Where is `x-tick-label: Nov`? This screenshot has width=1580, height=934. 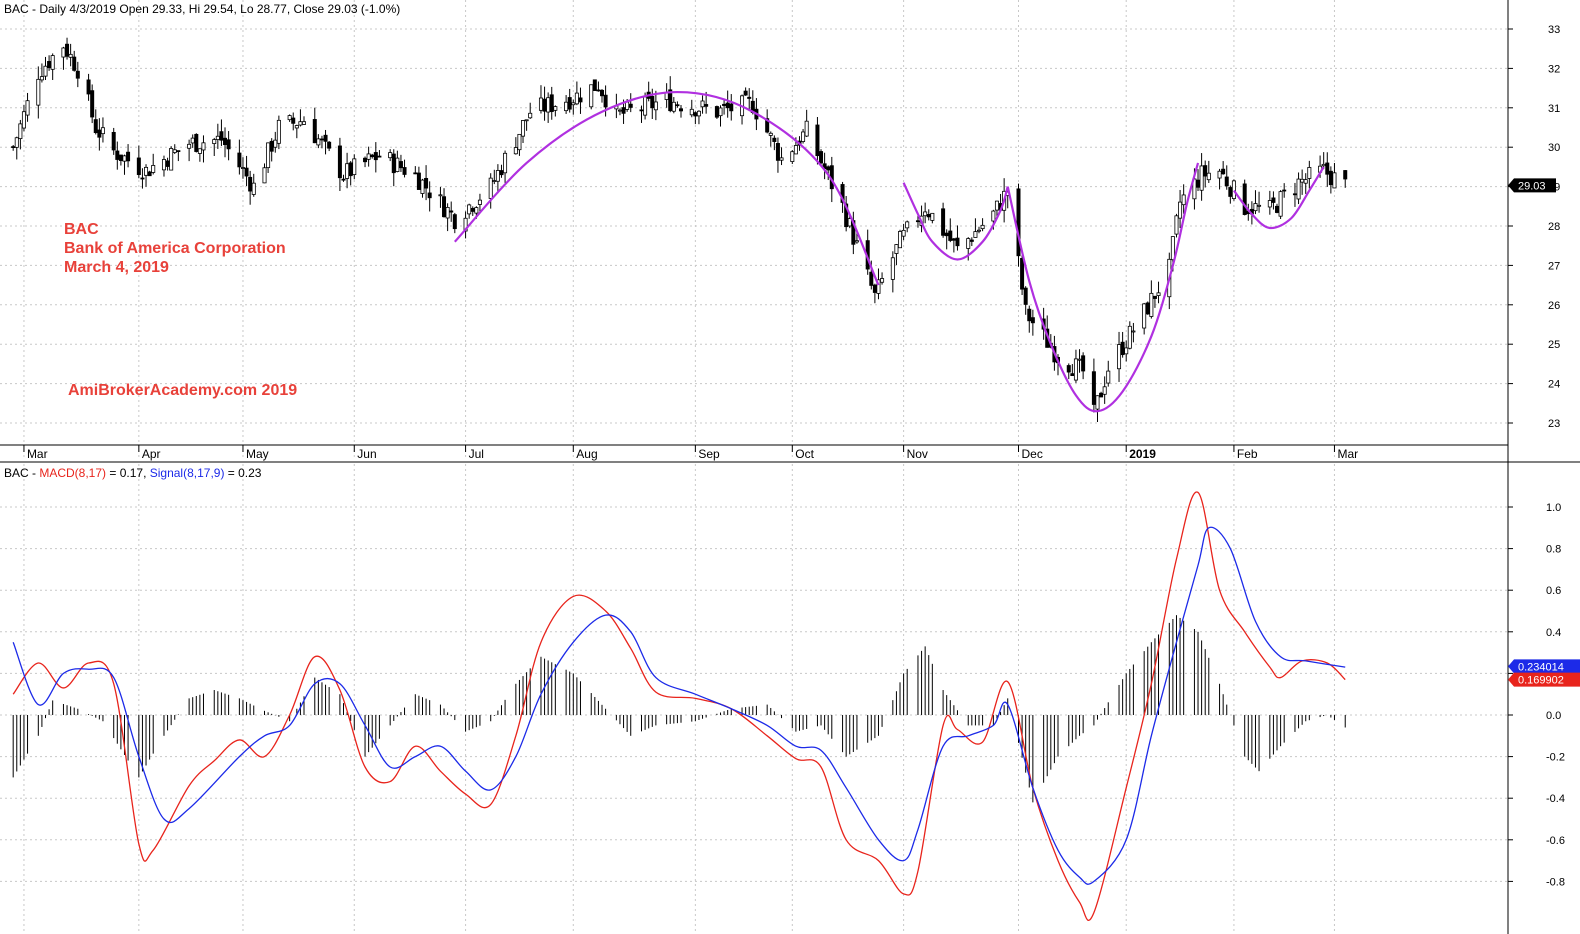 x-tick-label: Nov is located at coordinates (917, 454).